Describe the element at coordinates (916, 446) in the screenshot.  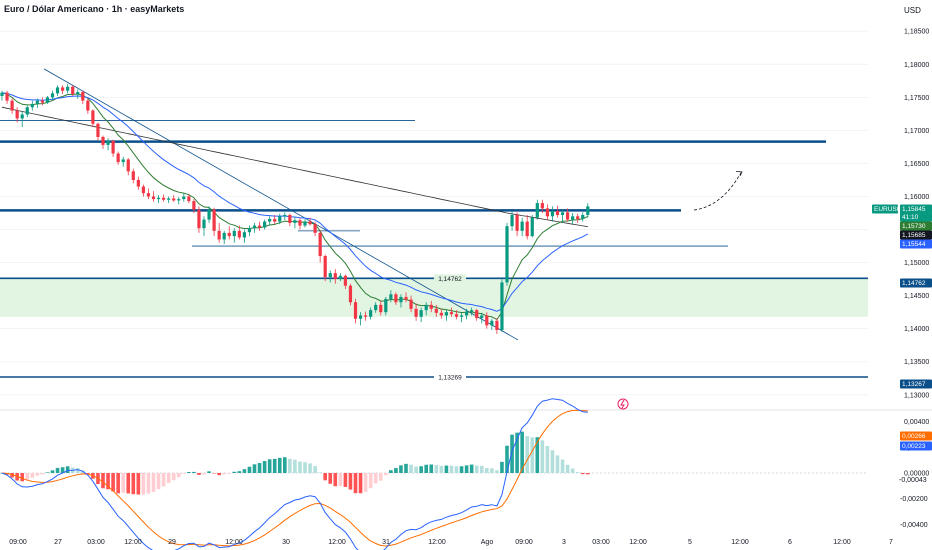
I see `macd-badge` at that location.